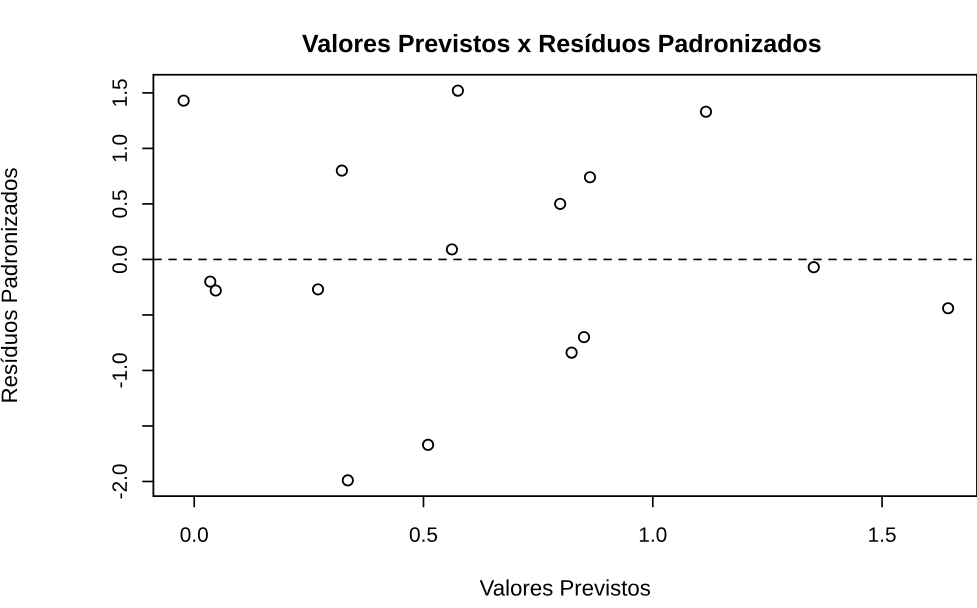 This screenshot has width=977, height=608. I want to click on x-tick-label: 0.0, so click(194, 534).